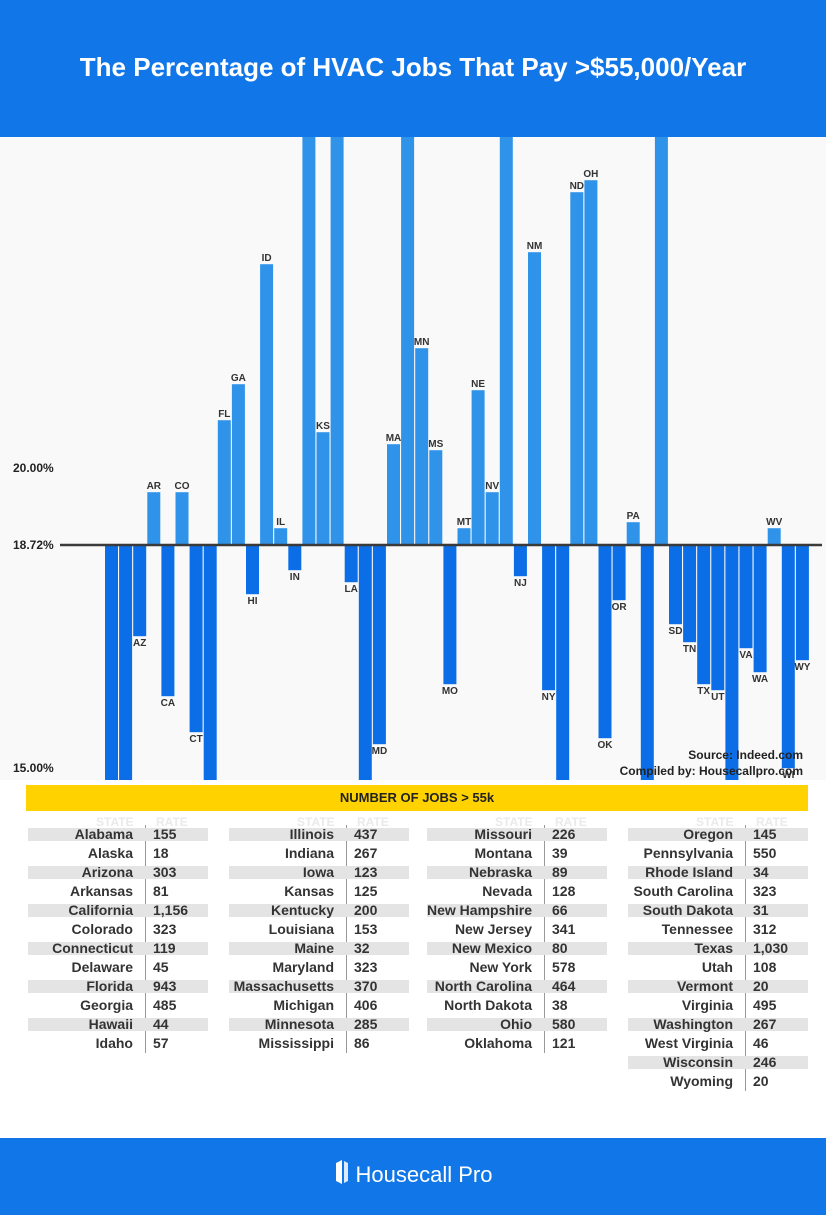  Describe the element at coordinates (393, 494) in the screenshot. I see `bar-ma` at that location.